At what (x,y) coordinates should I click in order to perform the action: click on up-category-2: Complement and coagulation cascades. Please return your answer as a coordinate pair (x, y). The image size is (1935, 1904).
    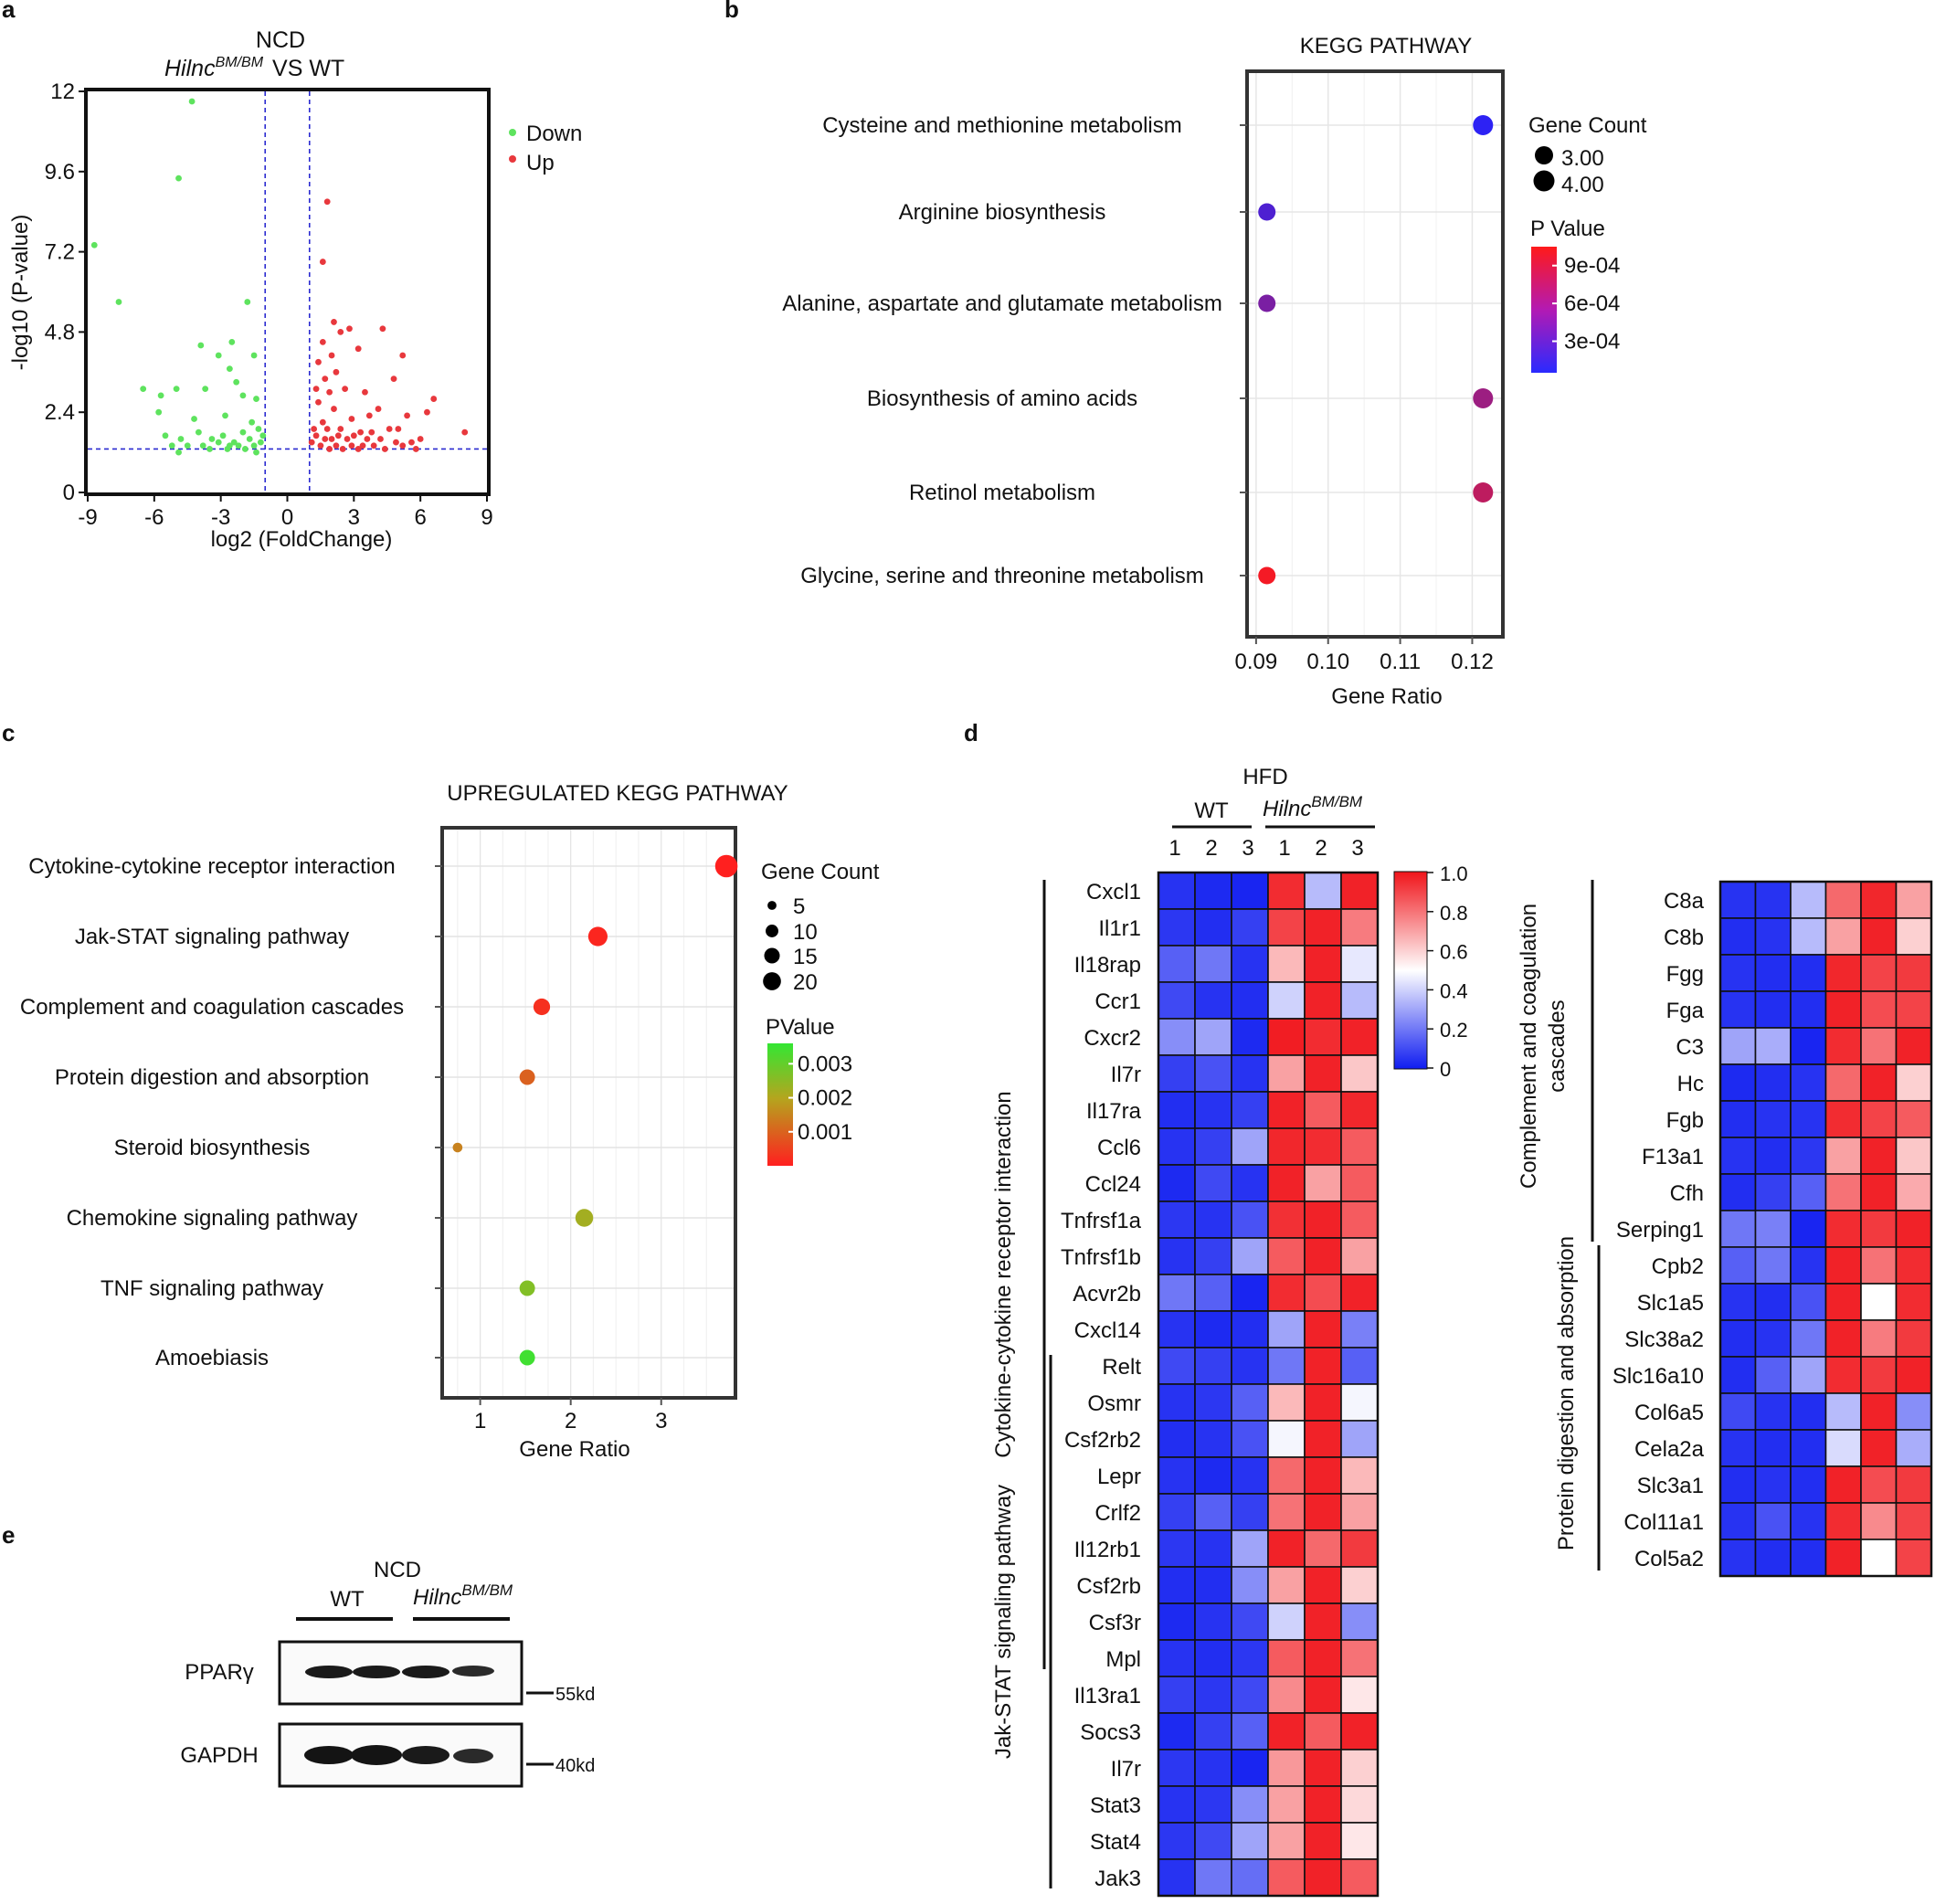
    Looking at the image, I should click on (212, 1008).